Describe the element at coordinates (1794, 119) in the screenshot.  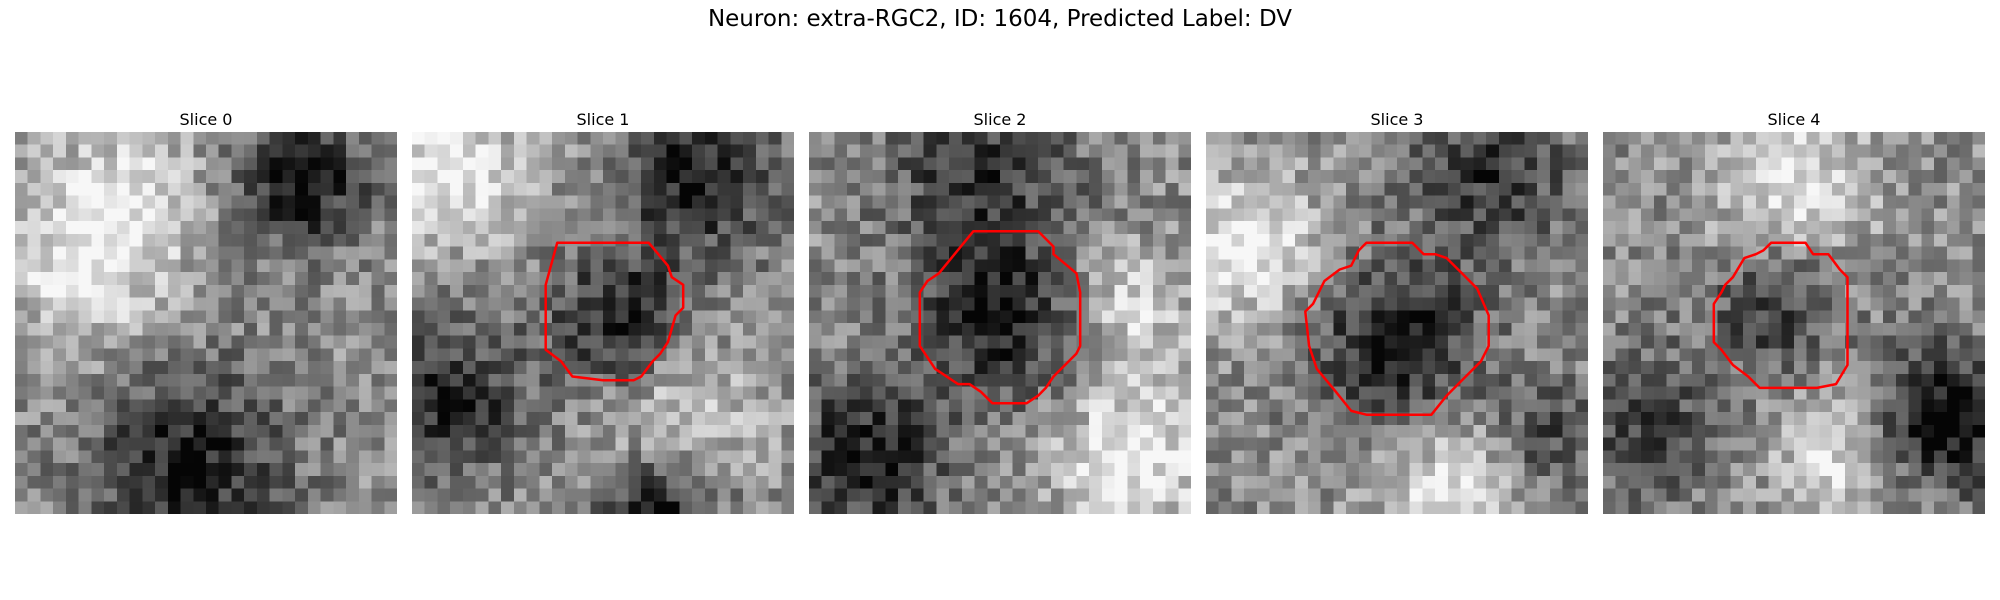
I see `slice-title: Slice 4` at that location.